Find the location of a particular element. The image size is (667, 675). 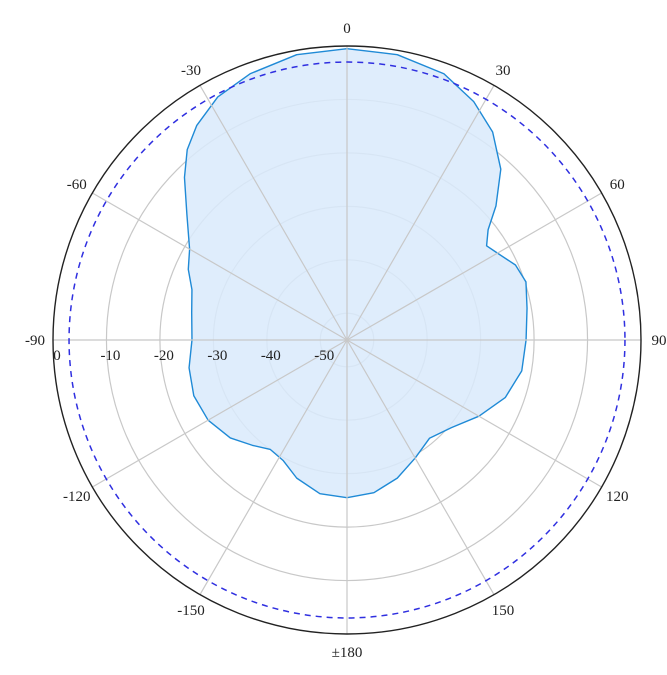

angle-tick-label: 60 is located at coordinates (617, 185).